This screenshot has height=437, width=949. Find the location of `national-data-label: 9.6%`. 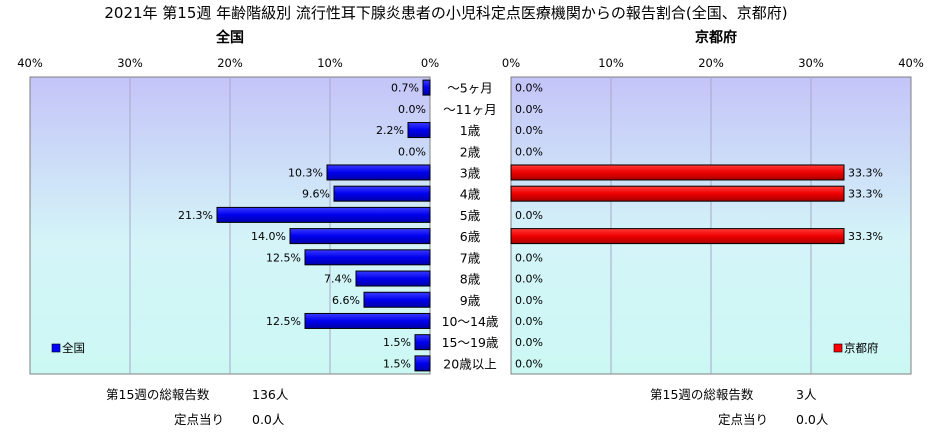

national-data-label: 9.6% is located at coordinates (316, 194).